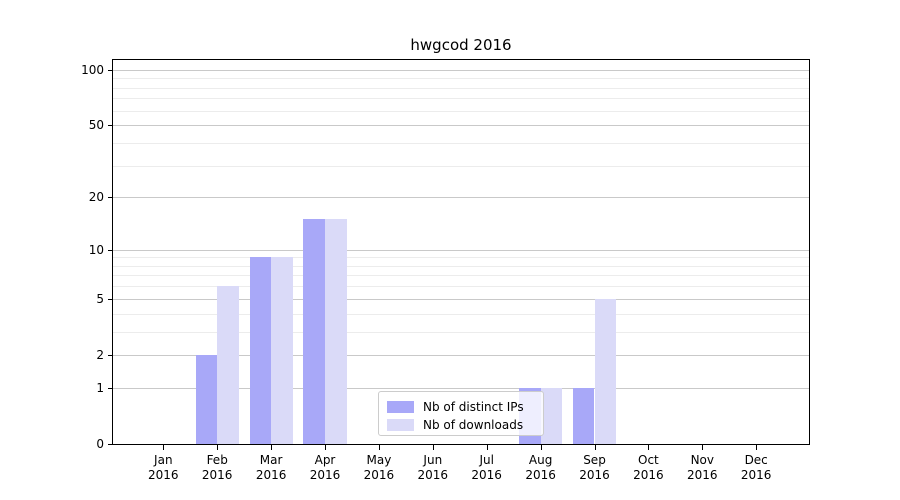 Image resolution: width=900 pixels, height=500 pixels. What do you see at coordinates (96, 125) in the screenshot?
I see `y-axis-tick-label: 50` at bounding box center [96, 125].